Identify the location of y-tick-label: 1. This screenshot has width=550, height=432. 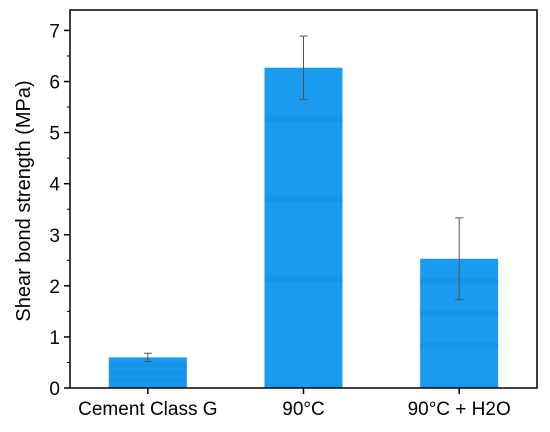
(54, 338).